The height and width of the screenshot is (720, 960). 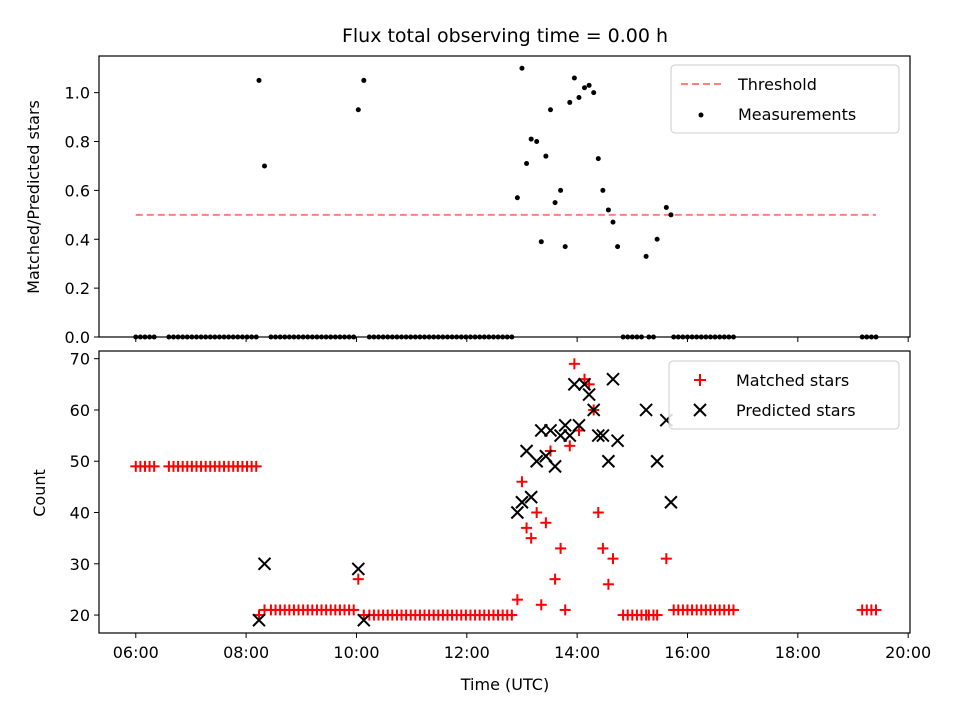 What do you see at coordinates (797, 114) in the screenshot?
I see `legend-measurements-label: Measurements` at bounding box center [797, 114].